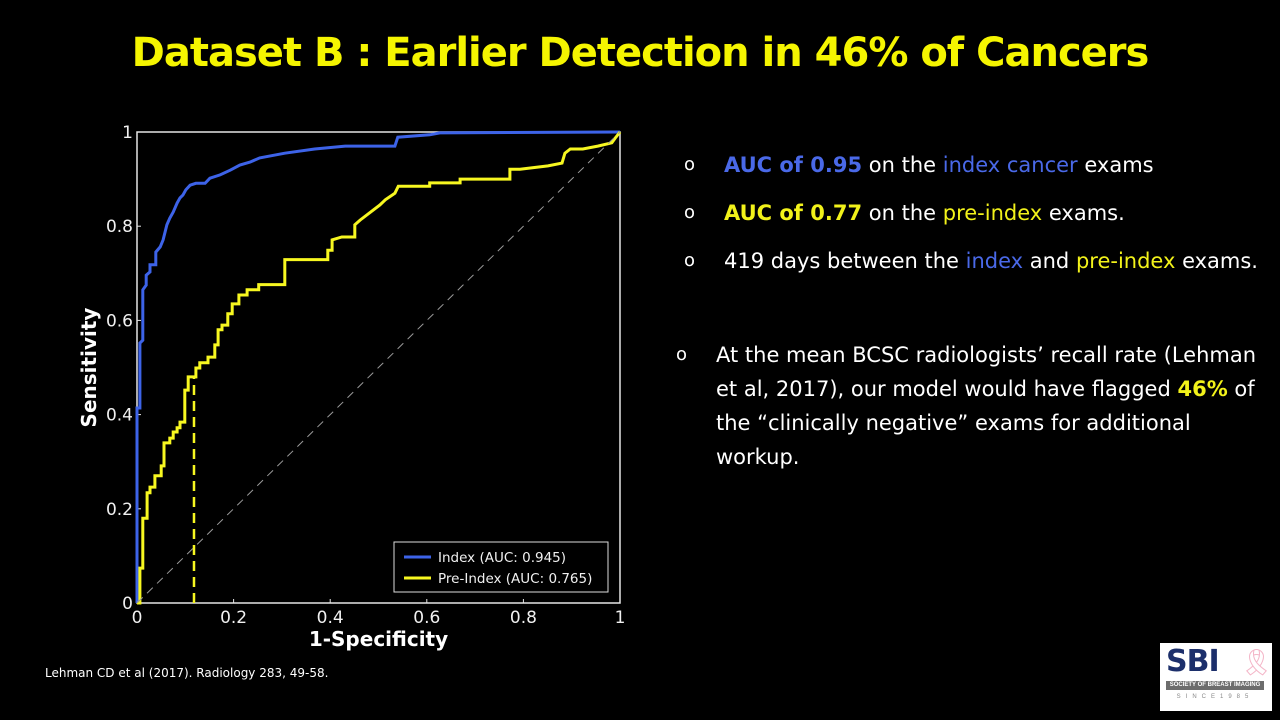  What do you see at coordinates (1115, 165) in the screenshot?
I see `bullet-segment: exams` at bounding box center [1115, 165].